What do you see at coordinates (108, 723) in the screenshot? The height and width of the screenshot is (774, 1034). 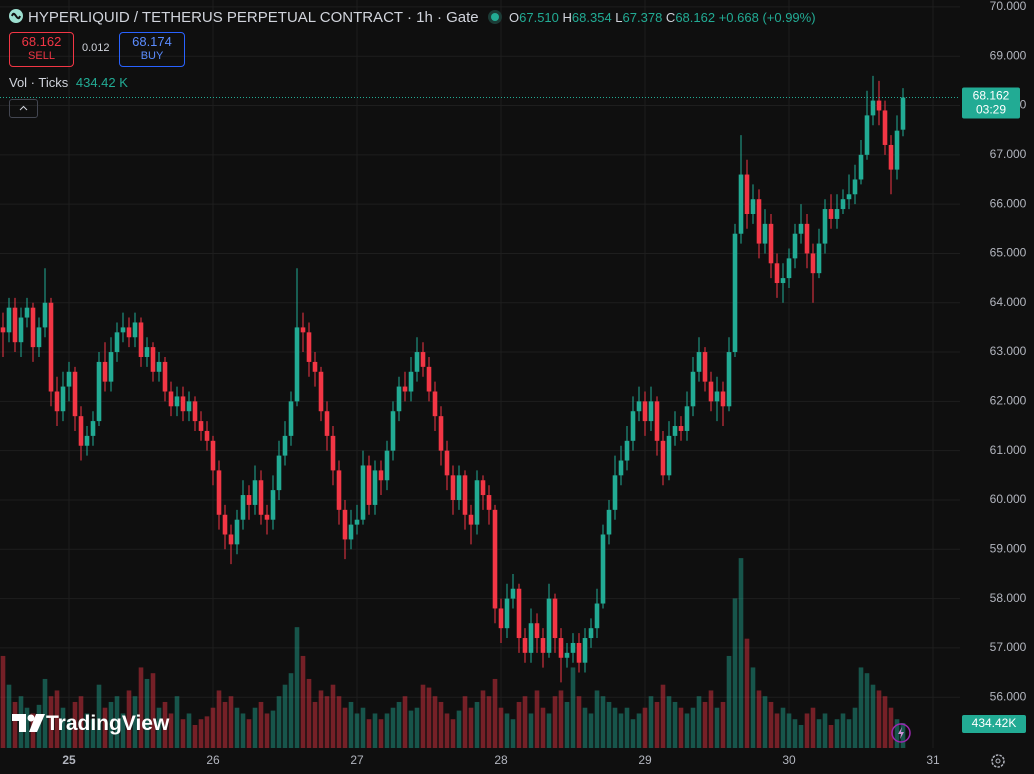 I see `brand-name: TradingView` at bounding box center [108, 723].